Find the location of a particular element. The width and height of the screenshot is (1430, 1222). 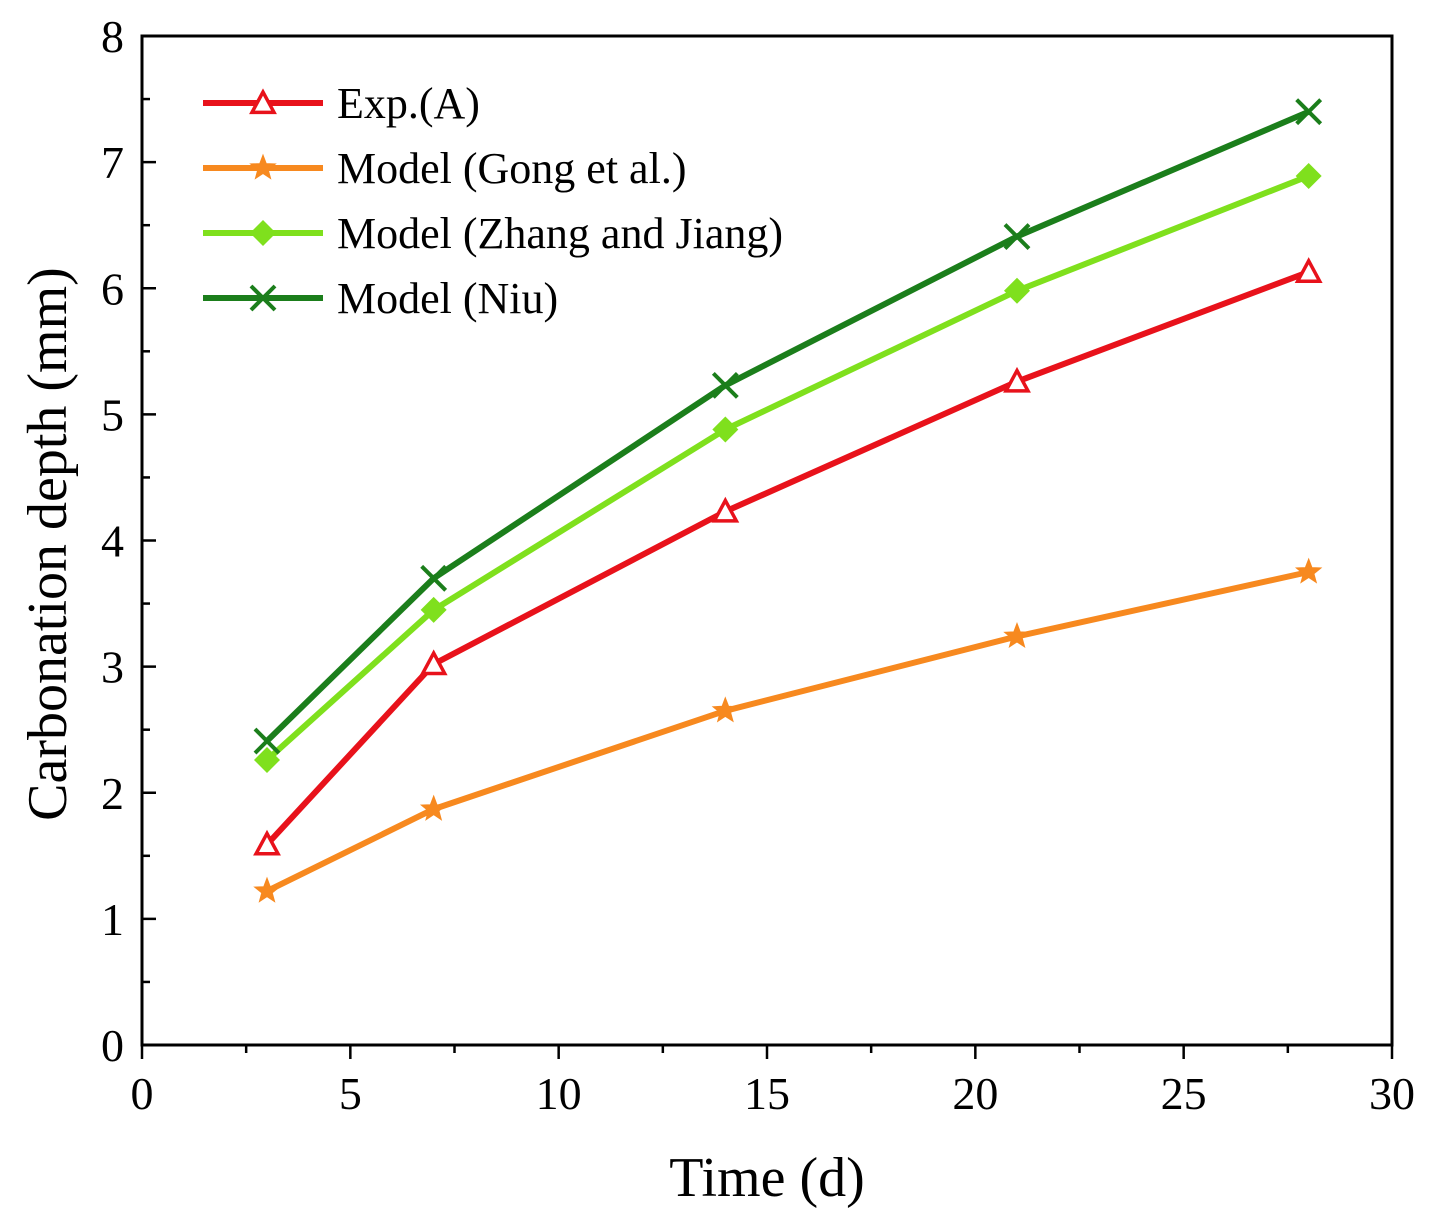

legend-item: Model (Niu) is located at coordinates (380, 298).